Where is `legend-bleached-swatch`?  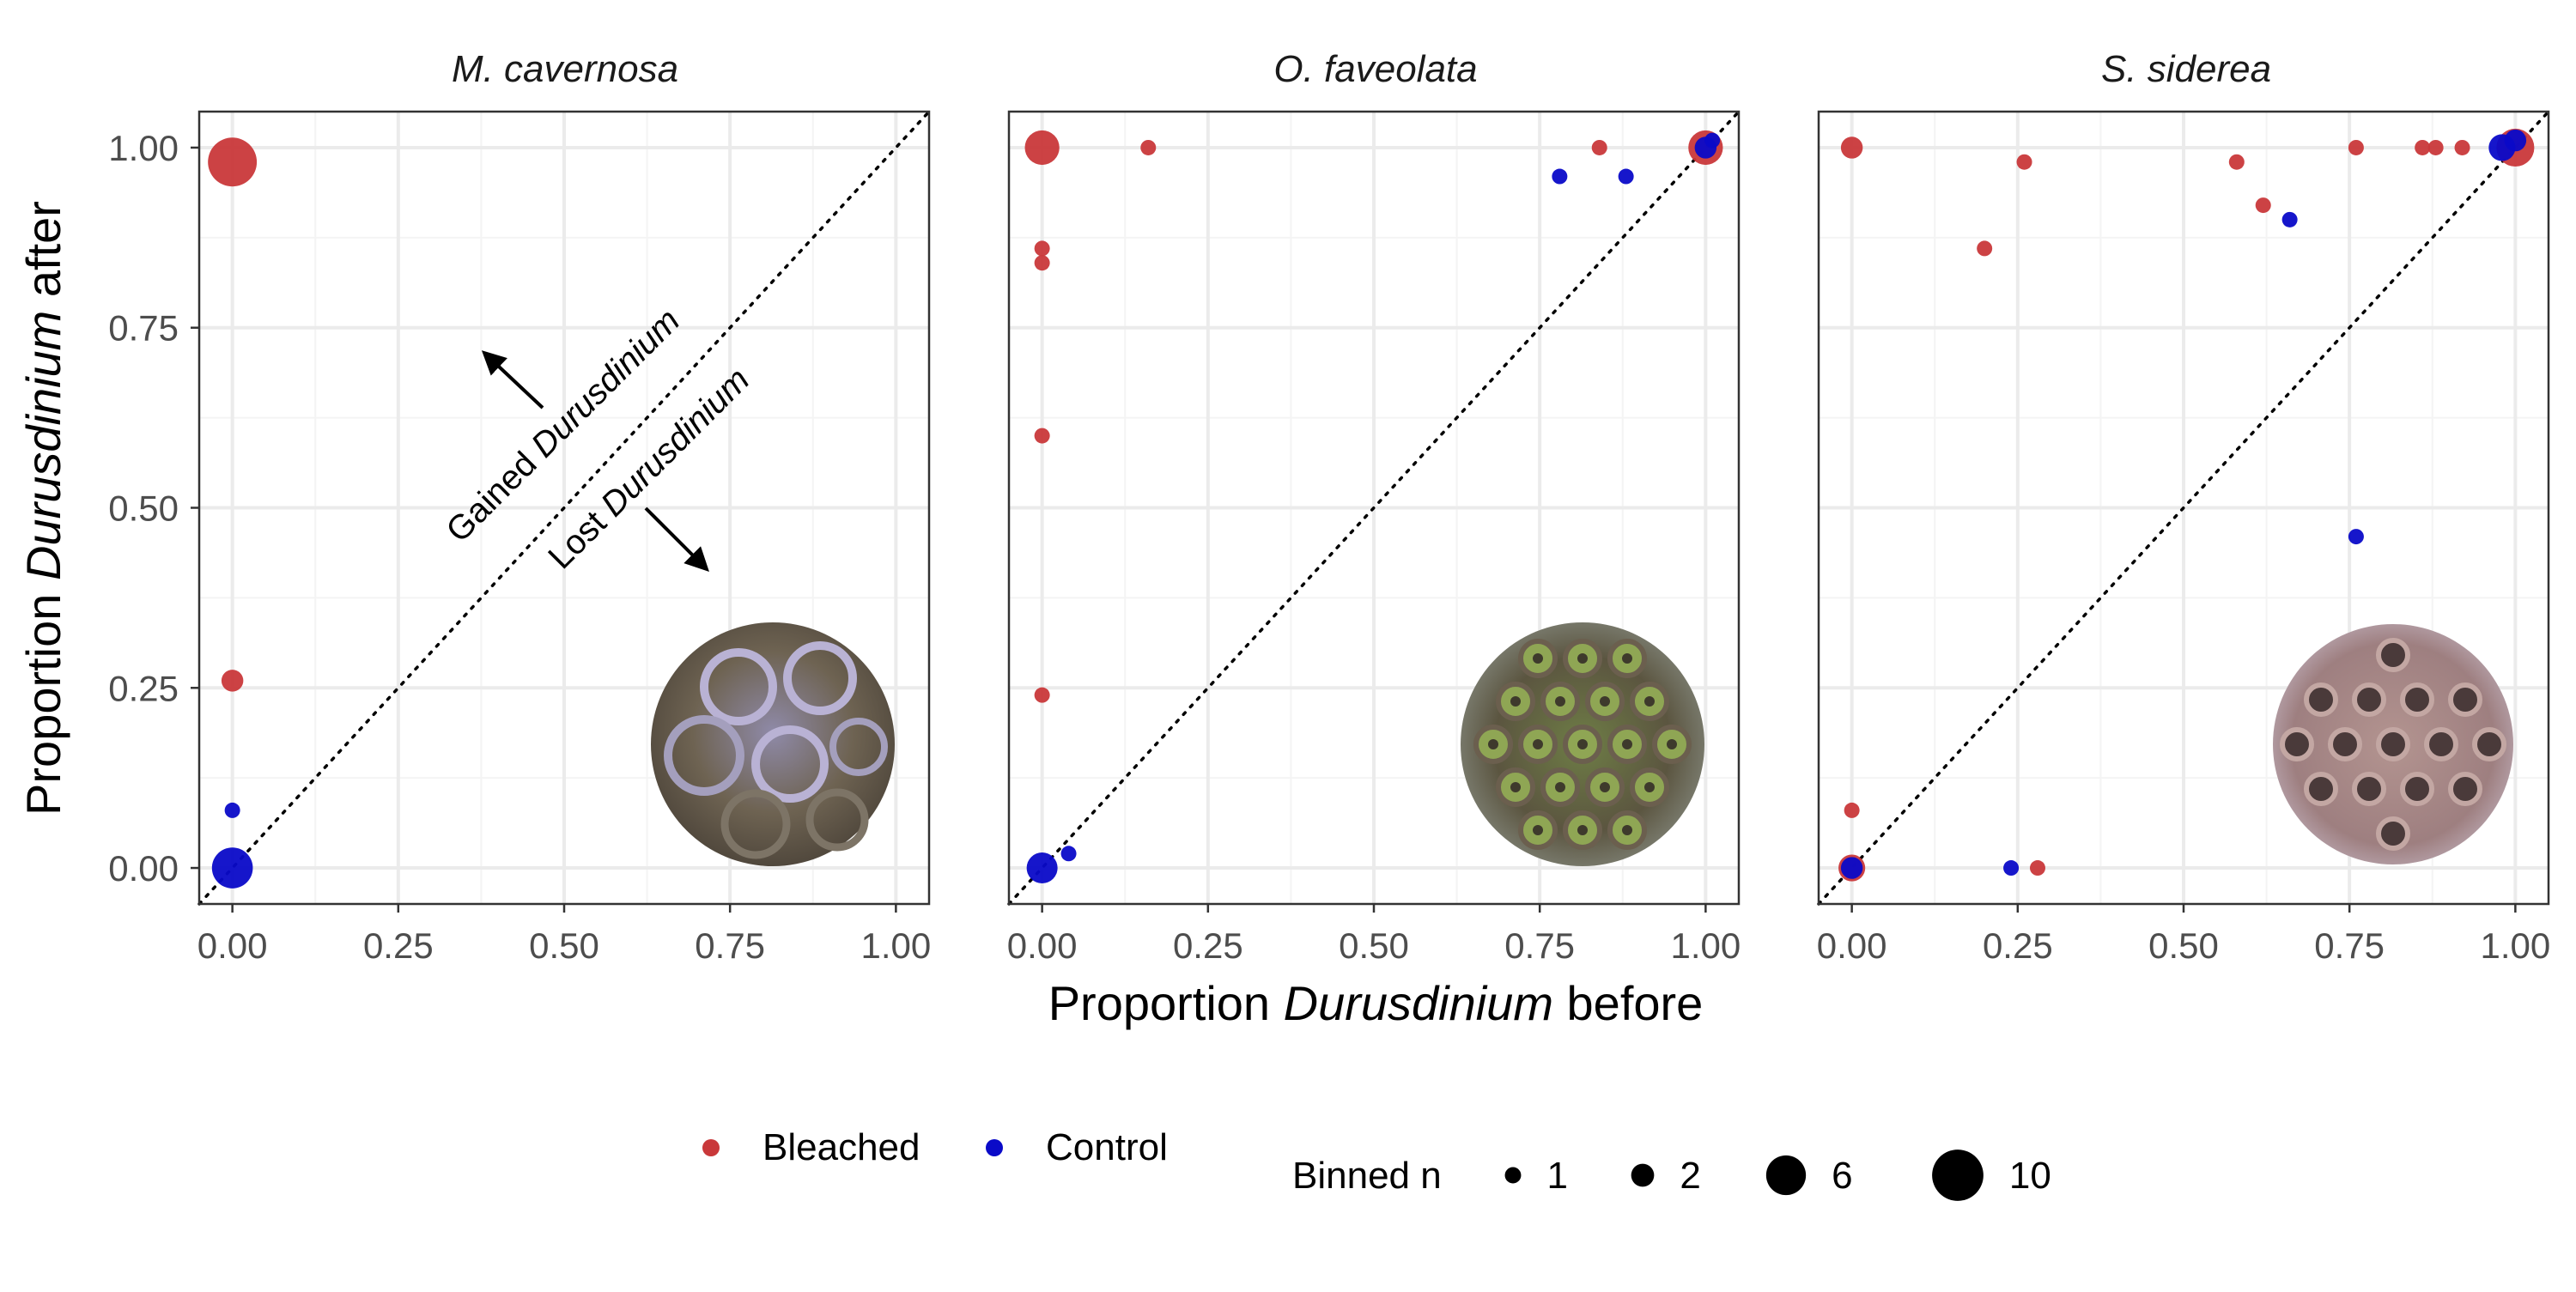
legend-bleached-swatch is located at coordinates (711, 1147).